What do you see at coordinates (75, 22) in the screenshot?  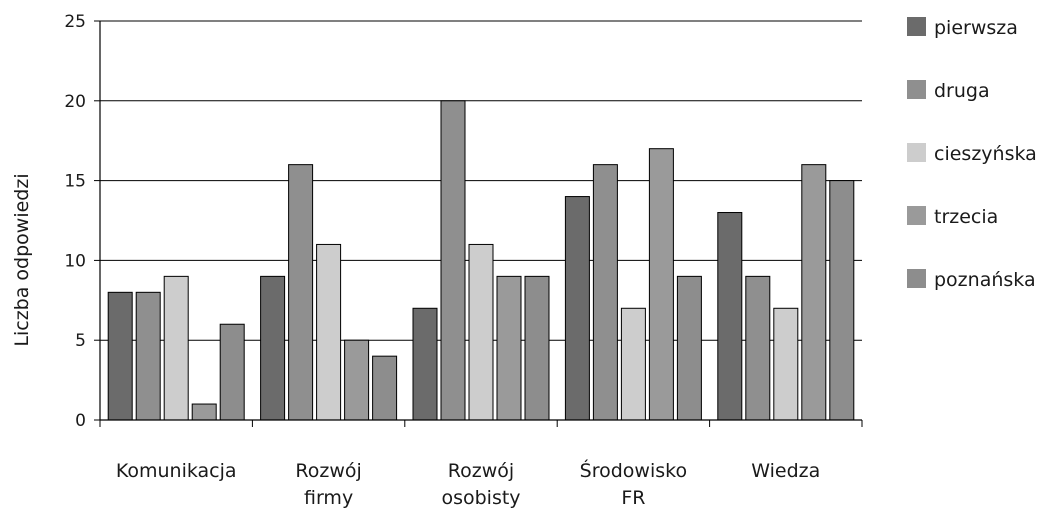 I see `y-tick-label: 25` at bounding box center [75, 22].